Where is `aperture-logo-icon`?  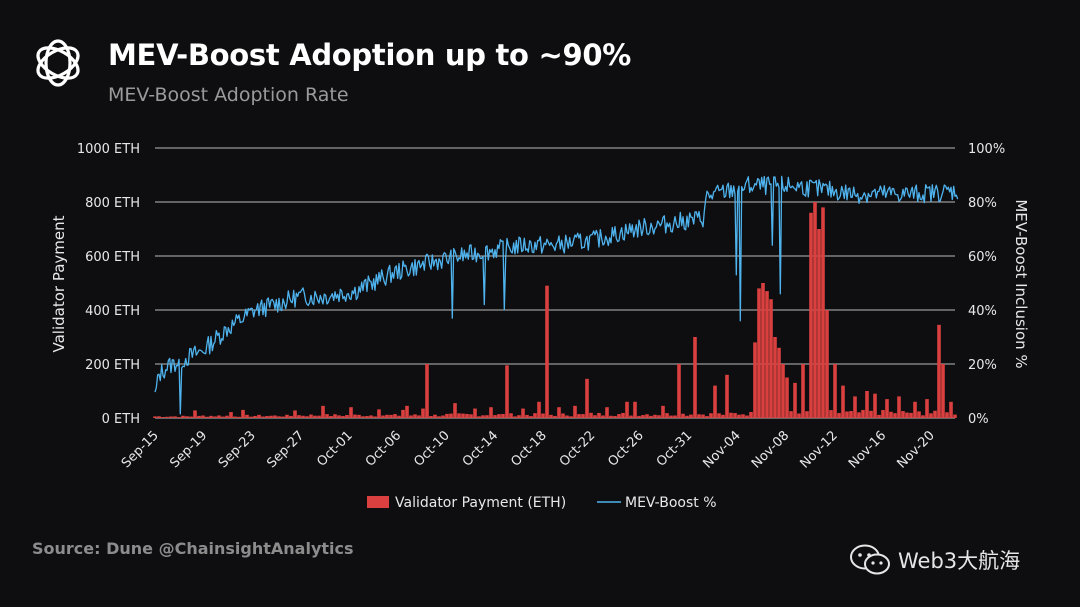 aperture-logo-icon is located at coordinates (58, 63).